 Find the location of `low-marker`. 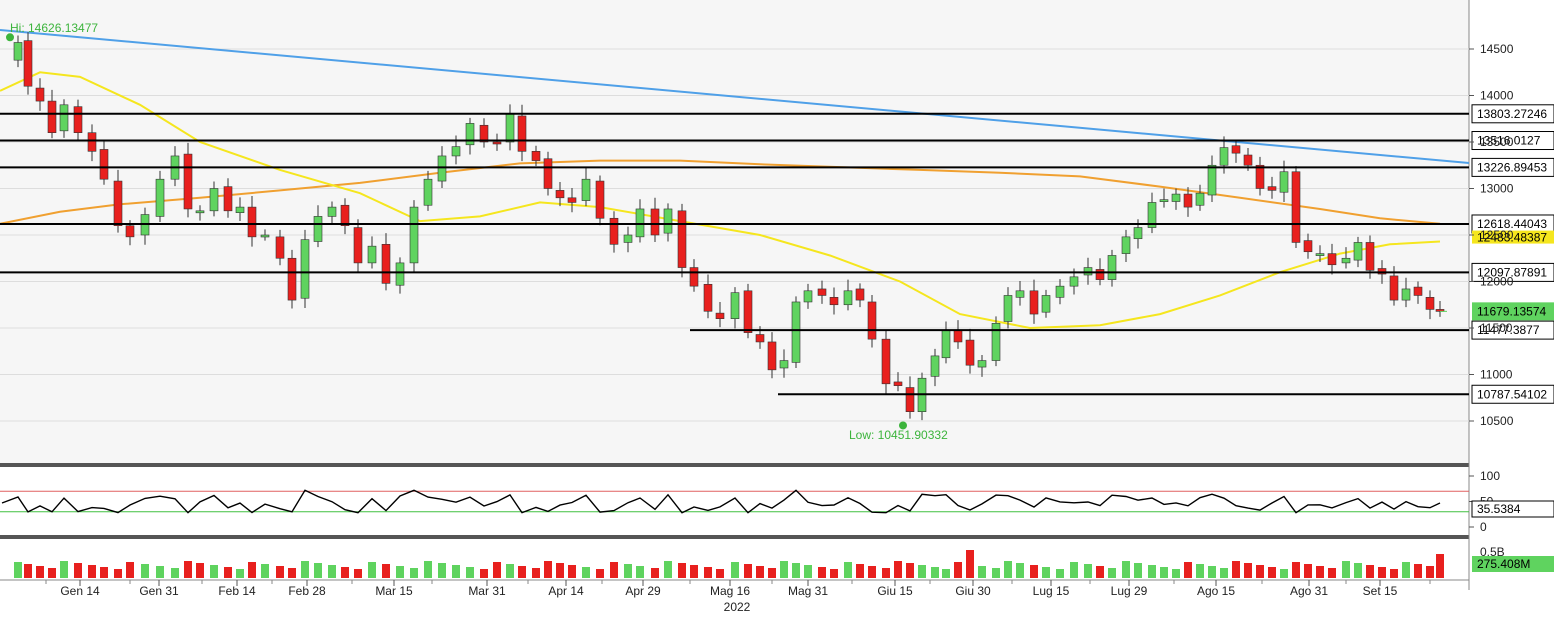

low-marker is located at coordinates (903, 425).